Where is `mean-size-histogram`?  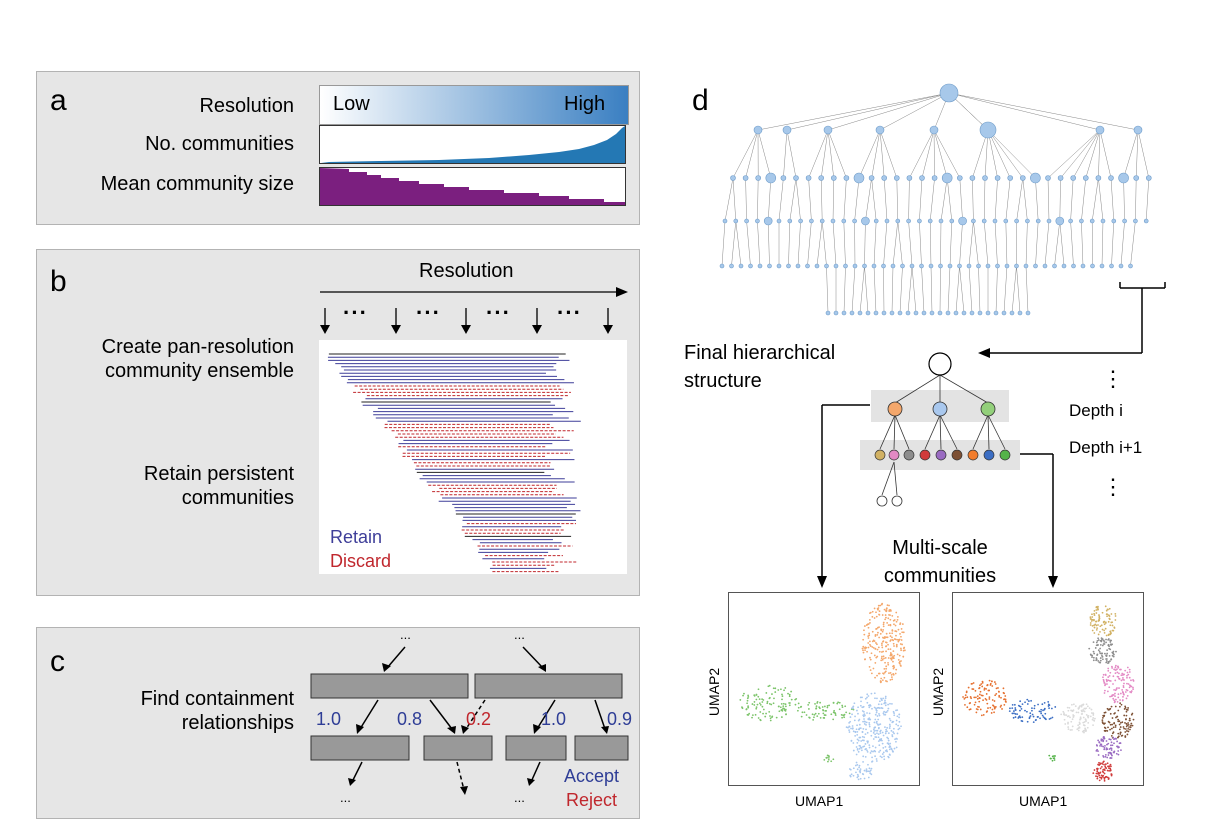 mean-size-histogram is located at coordinates (473, 187).